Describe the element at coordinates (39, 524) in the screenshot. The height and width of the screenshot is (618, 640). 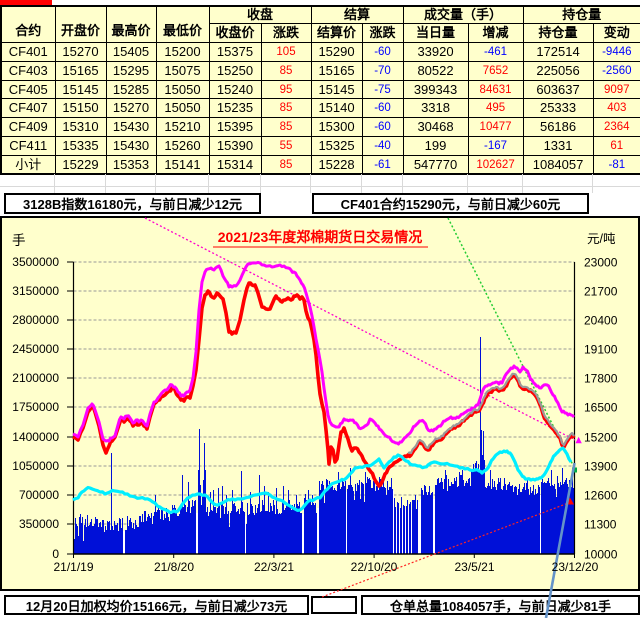
I see `svg-text: 350000` at that location.